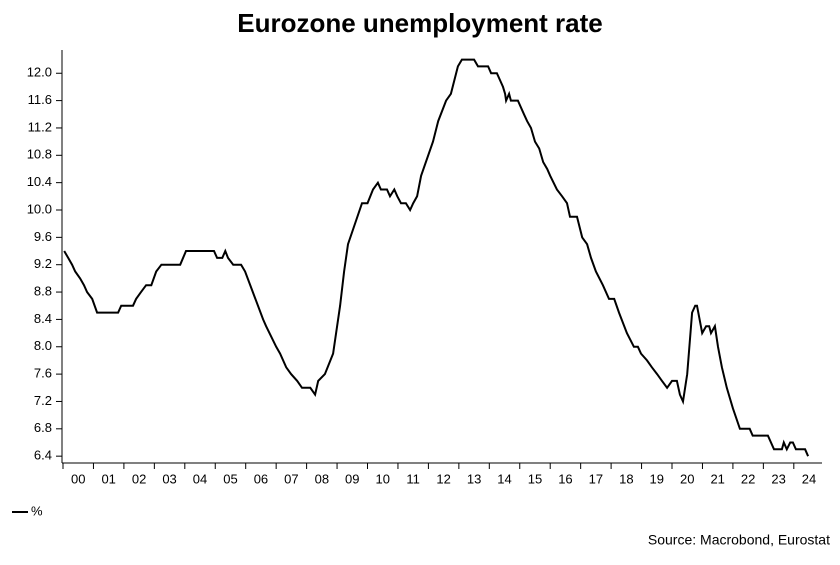 Image resolution: width=840 pixels, height=565 pixels. Describe the element at coordinates (43, 345) in the screenshot. I see `y-tick-label: 8.0` at that location.